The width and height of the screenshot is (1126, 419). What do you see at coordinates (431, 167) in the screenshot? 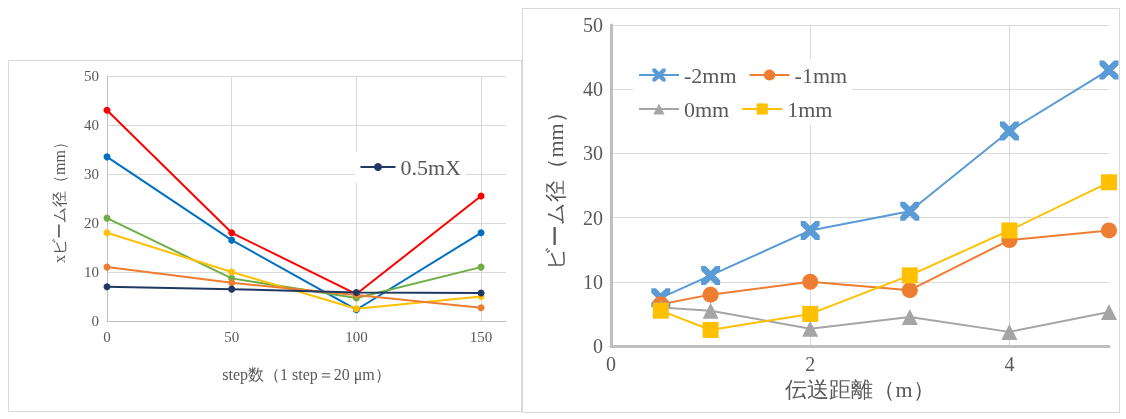
I see `legend-label: 0.5mX` at bounding box center [431, 167].